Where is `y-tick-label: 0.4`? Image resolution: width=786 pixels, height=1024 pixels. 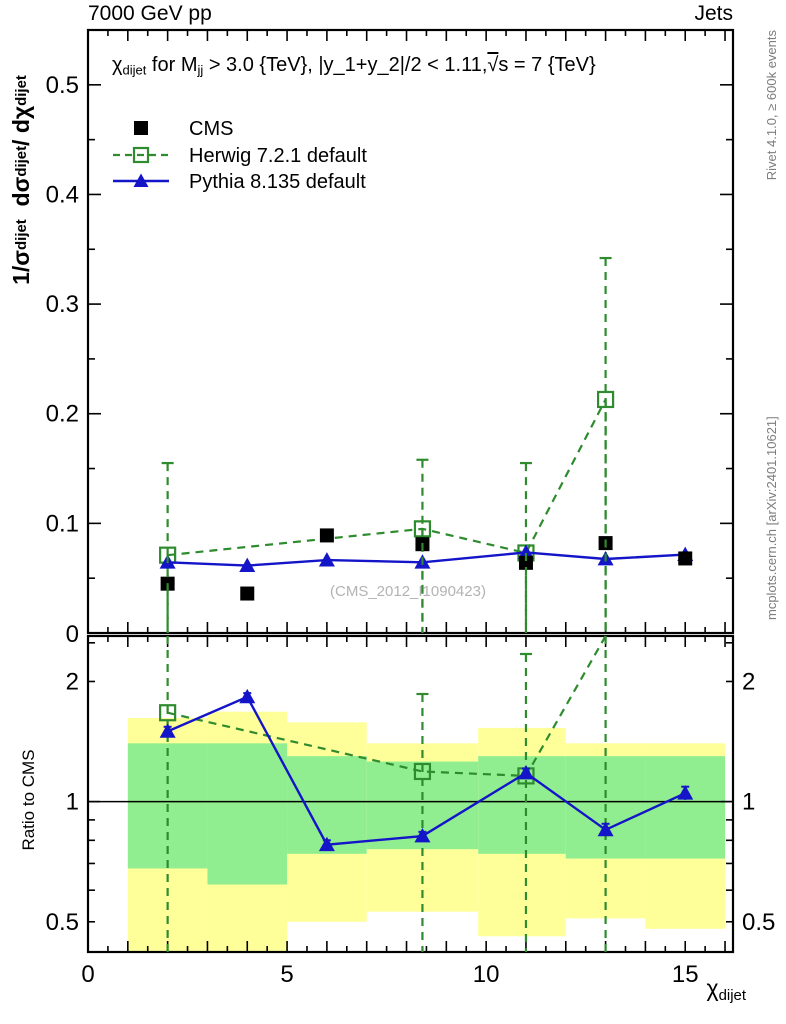 y-tick-label: 0.4 is located at coordinates (62, 194).